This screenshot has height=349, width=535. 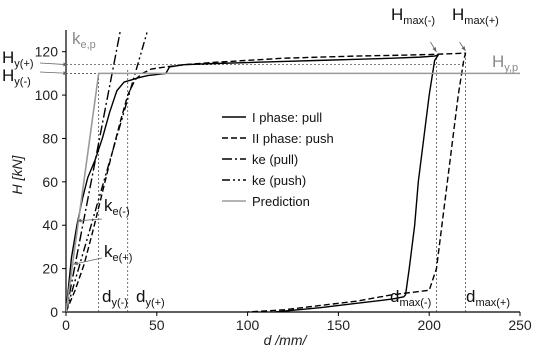 I want to click on hmax-minus-arrow, so click(x=433, y=47).